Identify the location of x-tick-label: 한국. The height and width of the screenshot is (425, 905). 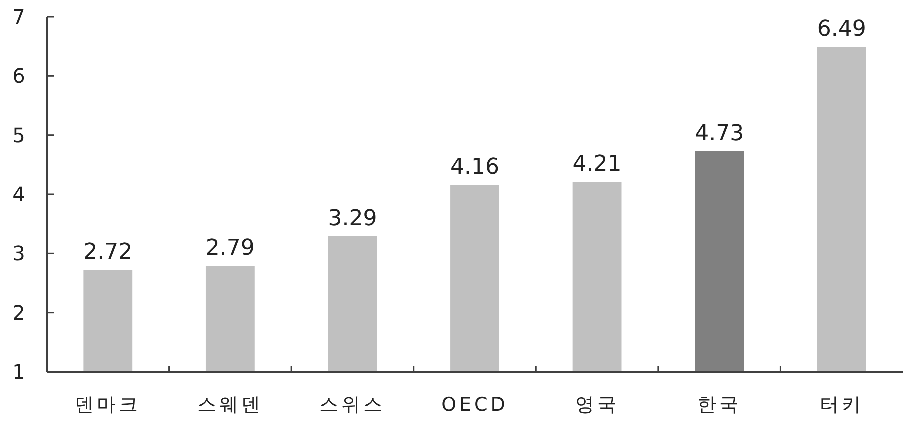
(720, 405).